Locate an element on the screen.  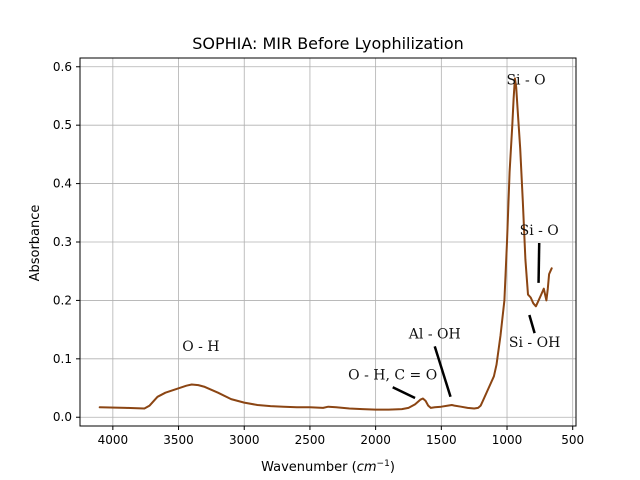
x-tick-label: 500 is located at coordinates (572, 440).